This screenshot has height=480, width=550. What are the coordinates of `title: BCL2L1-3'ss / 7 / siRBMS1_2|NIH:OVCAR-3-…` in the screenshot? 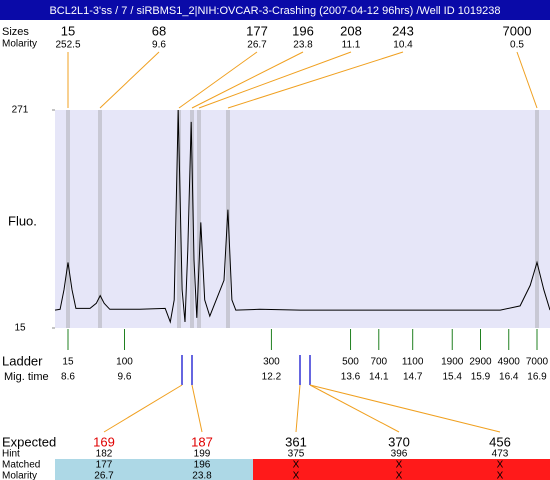 It's located at (274, 11).